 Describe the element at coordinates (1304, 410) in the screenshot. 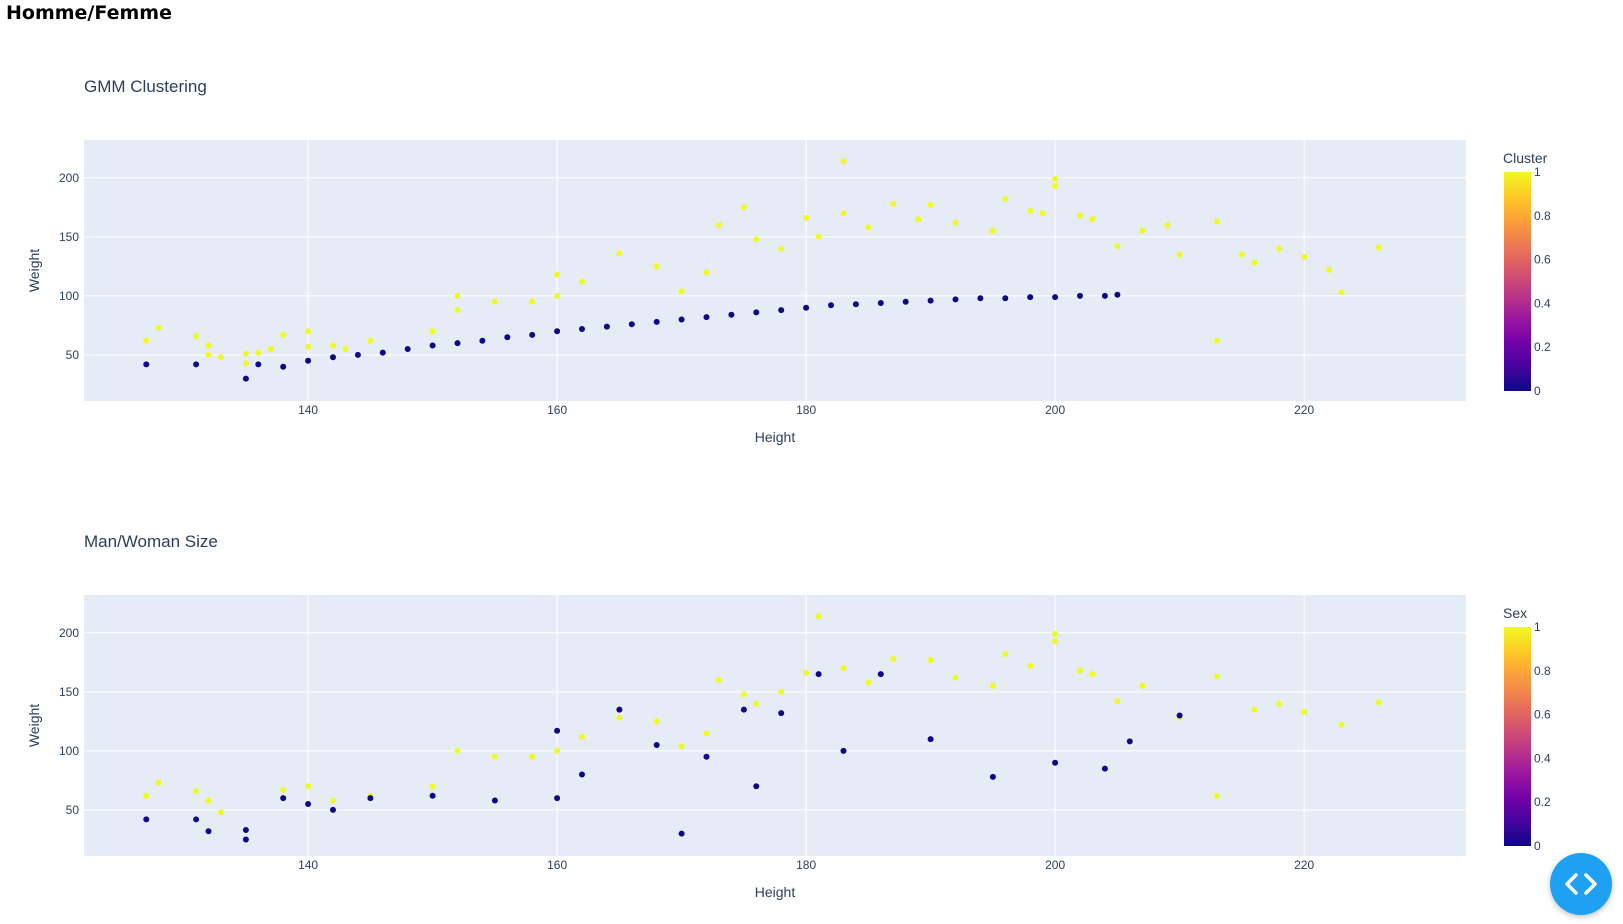

I see `x-tick-label: 220` at that location.